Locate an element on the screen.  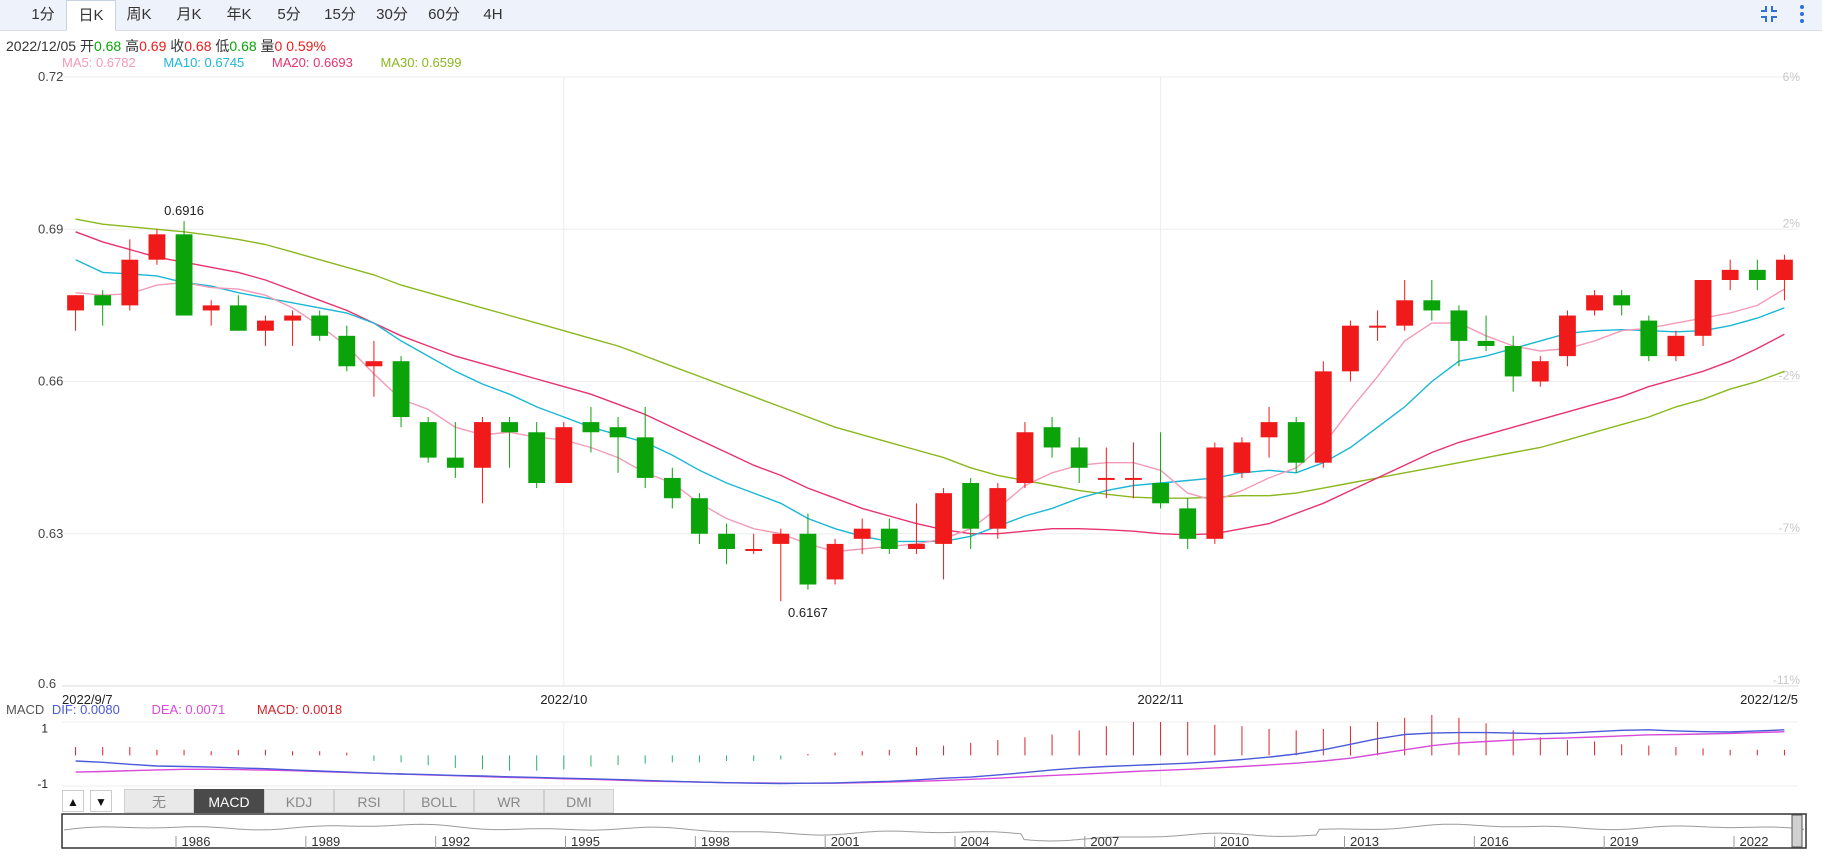
period-tab-8: 60分 is located at coordinates (444, 14).